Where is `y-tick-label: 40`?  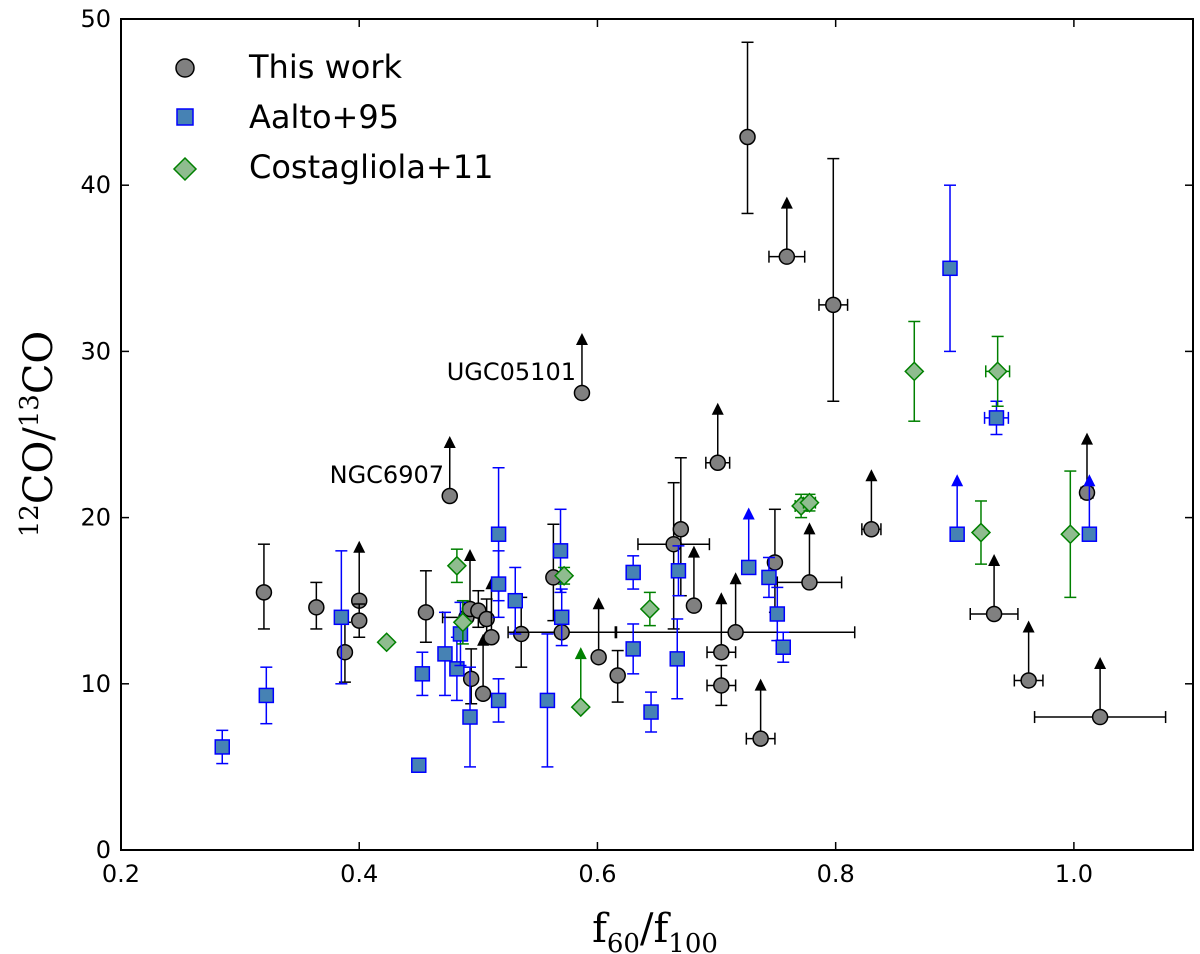 y-tick-label: 40 is located at coordinates (95, 185).